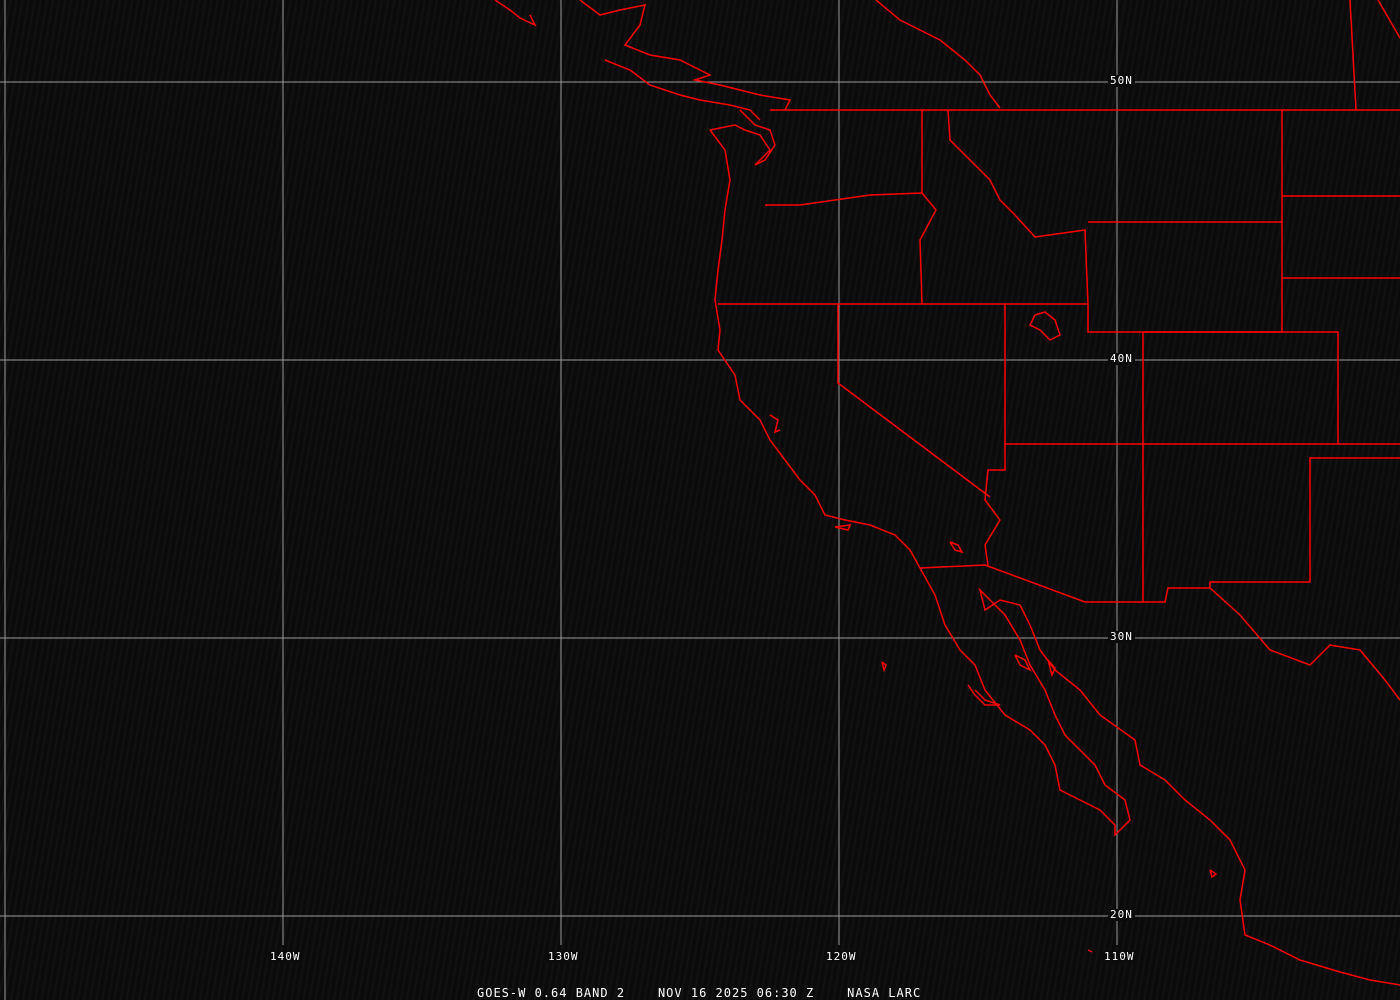 This screenshot has width=1400, height=1000. Describe the element at coordinates (775, 424) in the screenshot. I see `sf-bay` at that location.